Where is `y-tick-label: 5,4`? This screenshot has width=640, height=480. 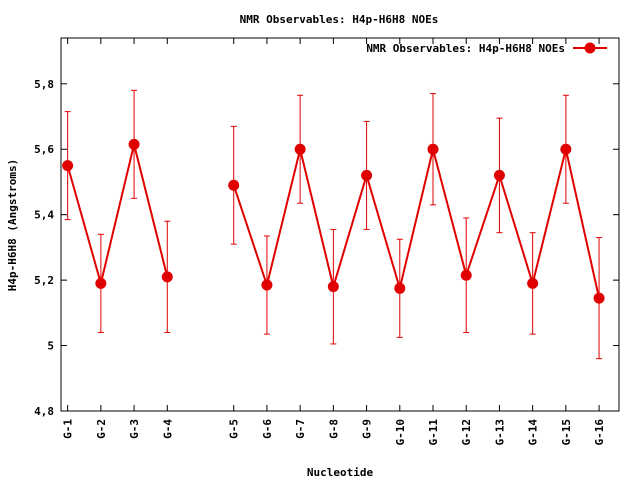
y-tick-label: 5,4 is located at coordinates (44, 215).